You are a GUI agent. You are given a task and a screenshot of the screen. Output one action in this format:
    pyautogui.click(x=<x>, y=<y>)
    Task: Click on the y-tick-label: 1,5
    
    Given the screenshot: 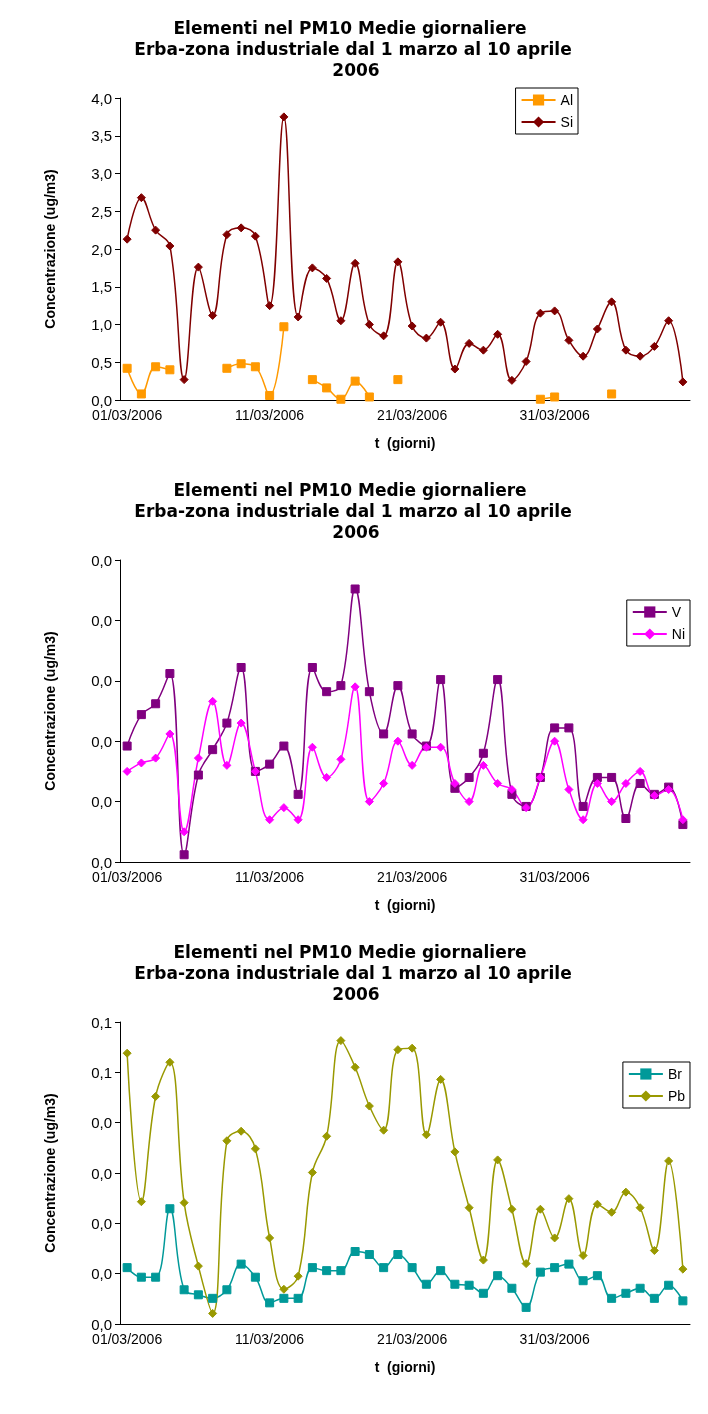 What is the action you would take?
    pyautogui.click(x=101, y=287)
    